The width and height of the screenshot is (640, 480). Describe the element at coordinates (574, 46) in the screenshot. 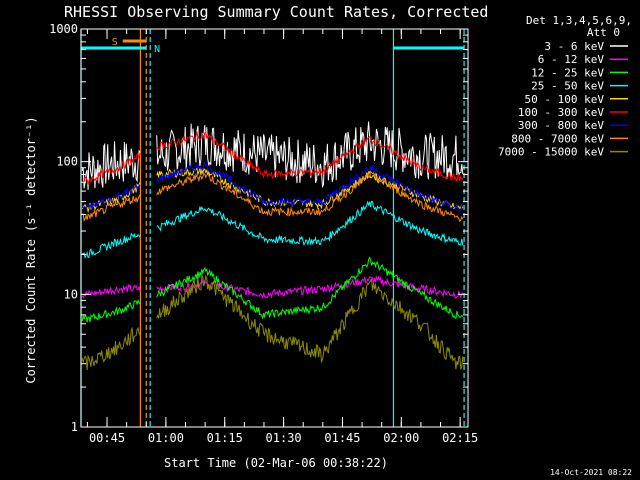

I see `legend-entry-0: 3 - 6 keV` at that location.